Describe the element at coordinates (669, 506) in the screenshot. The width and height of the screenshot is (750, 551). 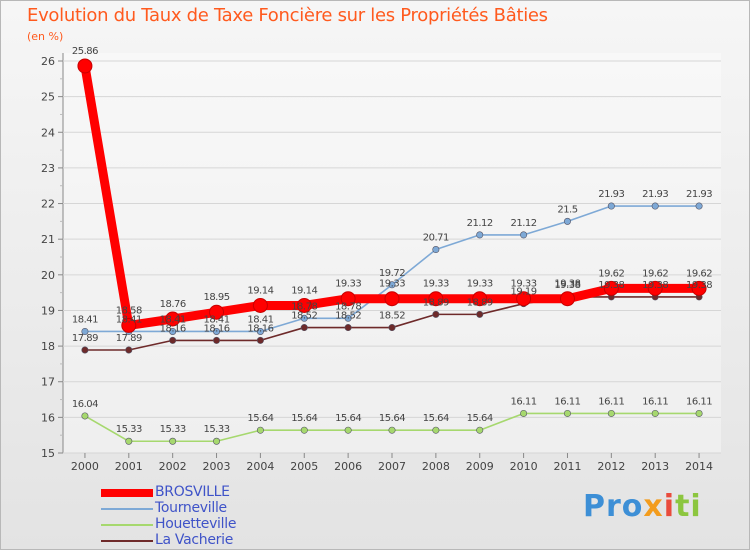
I see `logo-part-i: i` at that location.